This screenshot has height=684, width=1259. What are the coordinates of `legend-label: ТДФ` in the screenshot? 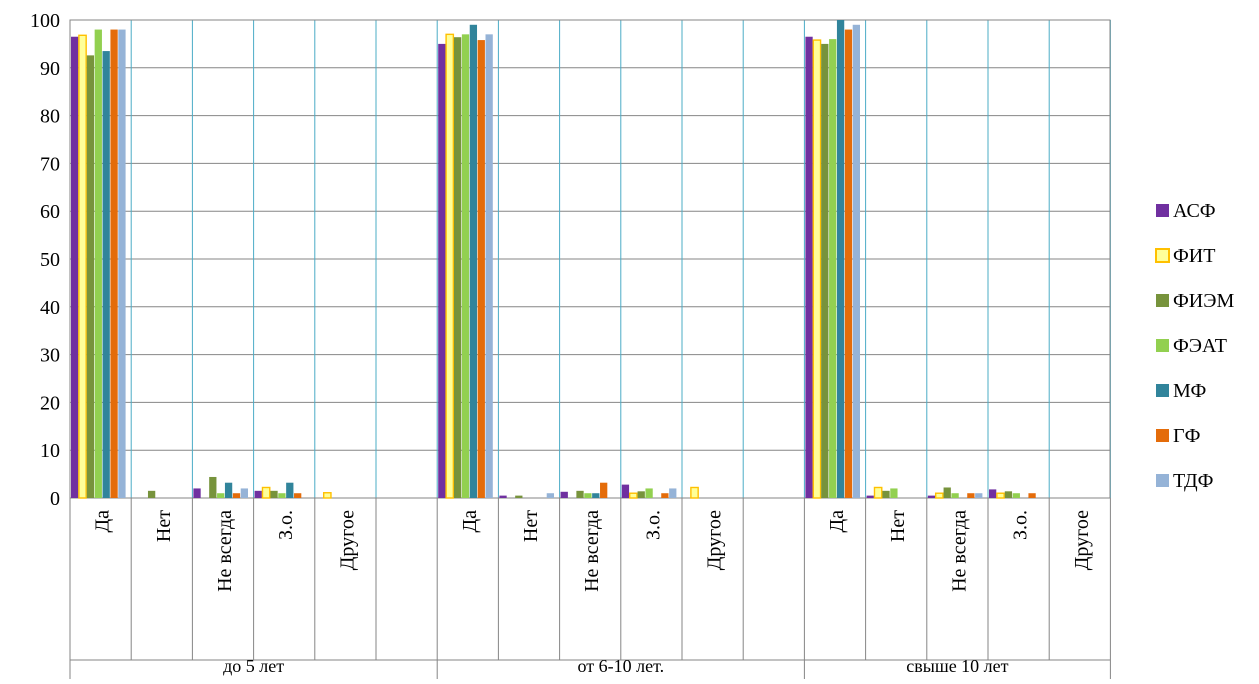 It's located at (1193, 481).